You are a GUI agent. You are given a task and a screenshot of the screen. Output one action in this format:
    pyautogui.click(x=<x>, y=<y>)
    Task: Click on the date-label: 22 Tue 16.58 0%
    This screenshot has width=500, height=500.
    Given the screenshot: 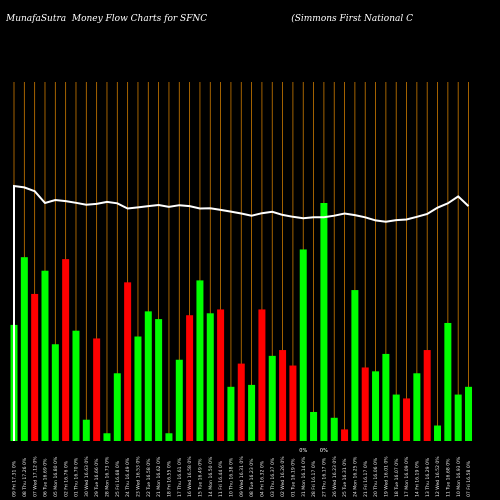 What is the action you would take?
    pyautogui.click(x=149, y=477)
    